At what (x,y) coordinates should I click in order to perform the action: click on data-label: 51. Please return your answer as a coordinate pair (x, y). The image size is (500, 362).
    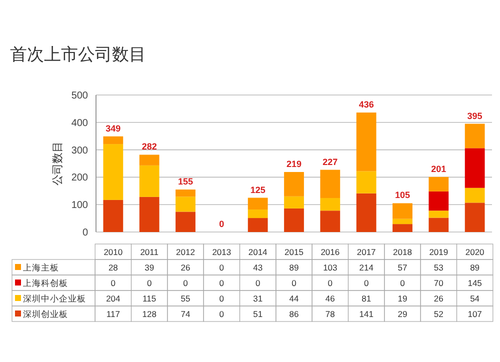
    Looking at the image, I should click on (258, 314).